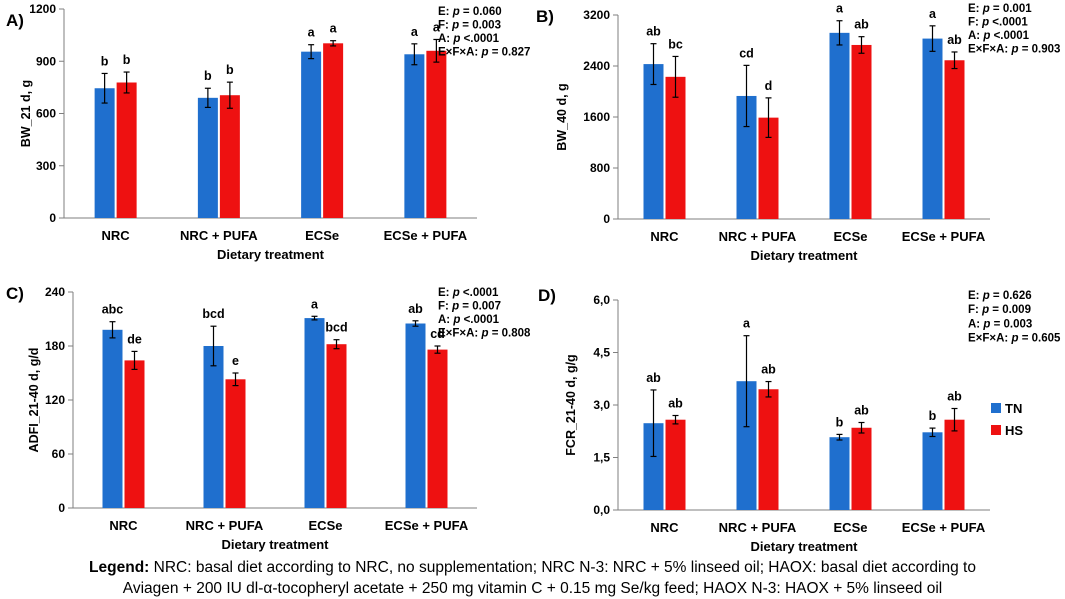 This screenshot has height=599, width=1065. What do you see at coordinates (481, 12) in the screenshot?
I see `stats-value: = 0.060` at bounding box center [481, 12].